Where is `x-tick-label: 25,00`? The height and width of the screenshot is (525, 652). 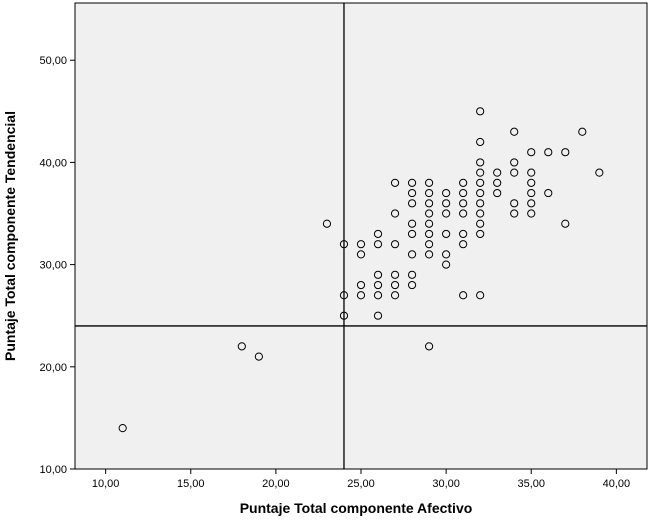
x-tick-label: 25,00 is located at coordinates (361, 484).